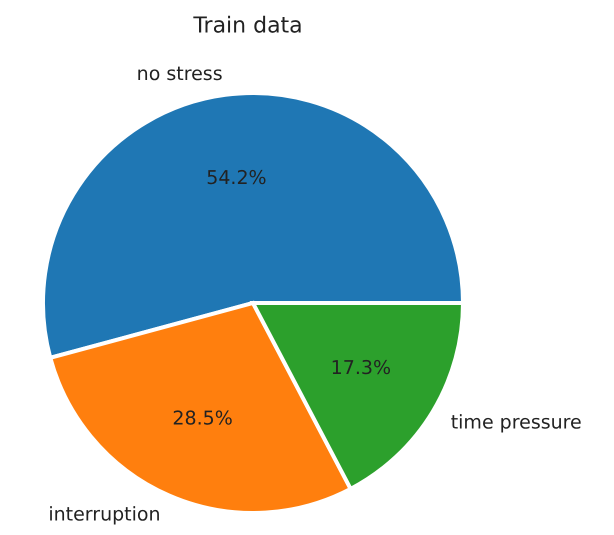 This screenshot has height=535, width=614. Describe the element at coordinates (104, 515) in the screenshot. I see `slice-label: interruption` at that location.